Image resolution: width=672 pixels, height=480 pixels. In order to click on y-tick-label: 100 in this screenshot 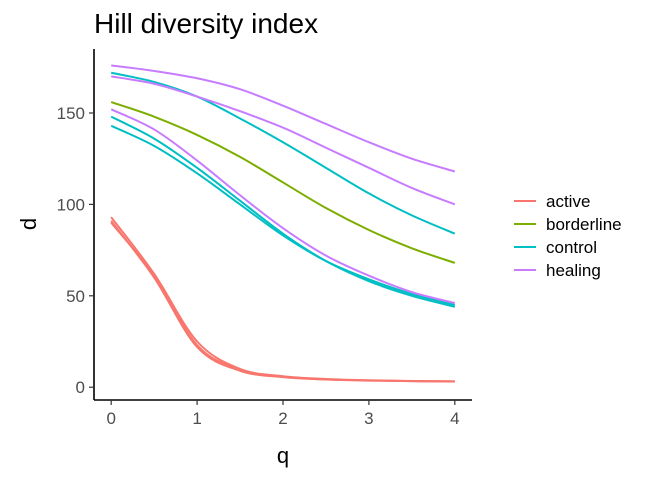, I will do `click(71, 204)`.